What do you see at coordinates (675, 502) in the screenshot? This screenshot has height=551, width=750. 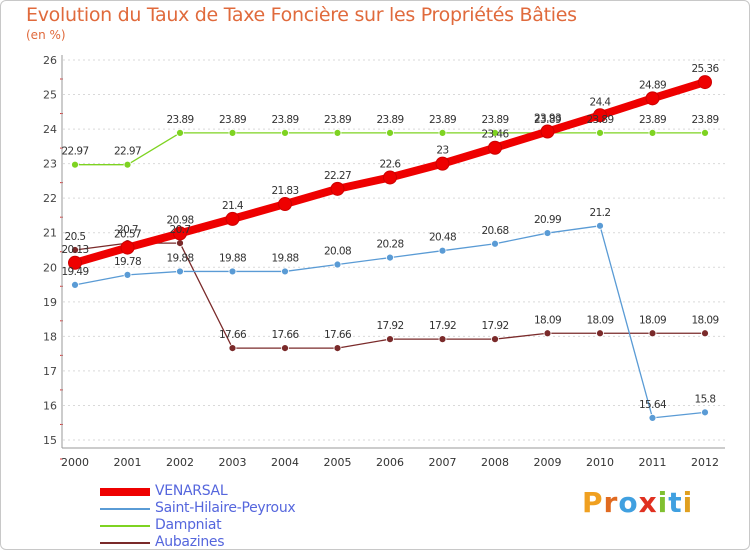 I see `logo-letter: t` at bounding box center [675, 502].